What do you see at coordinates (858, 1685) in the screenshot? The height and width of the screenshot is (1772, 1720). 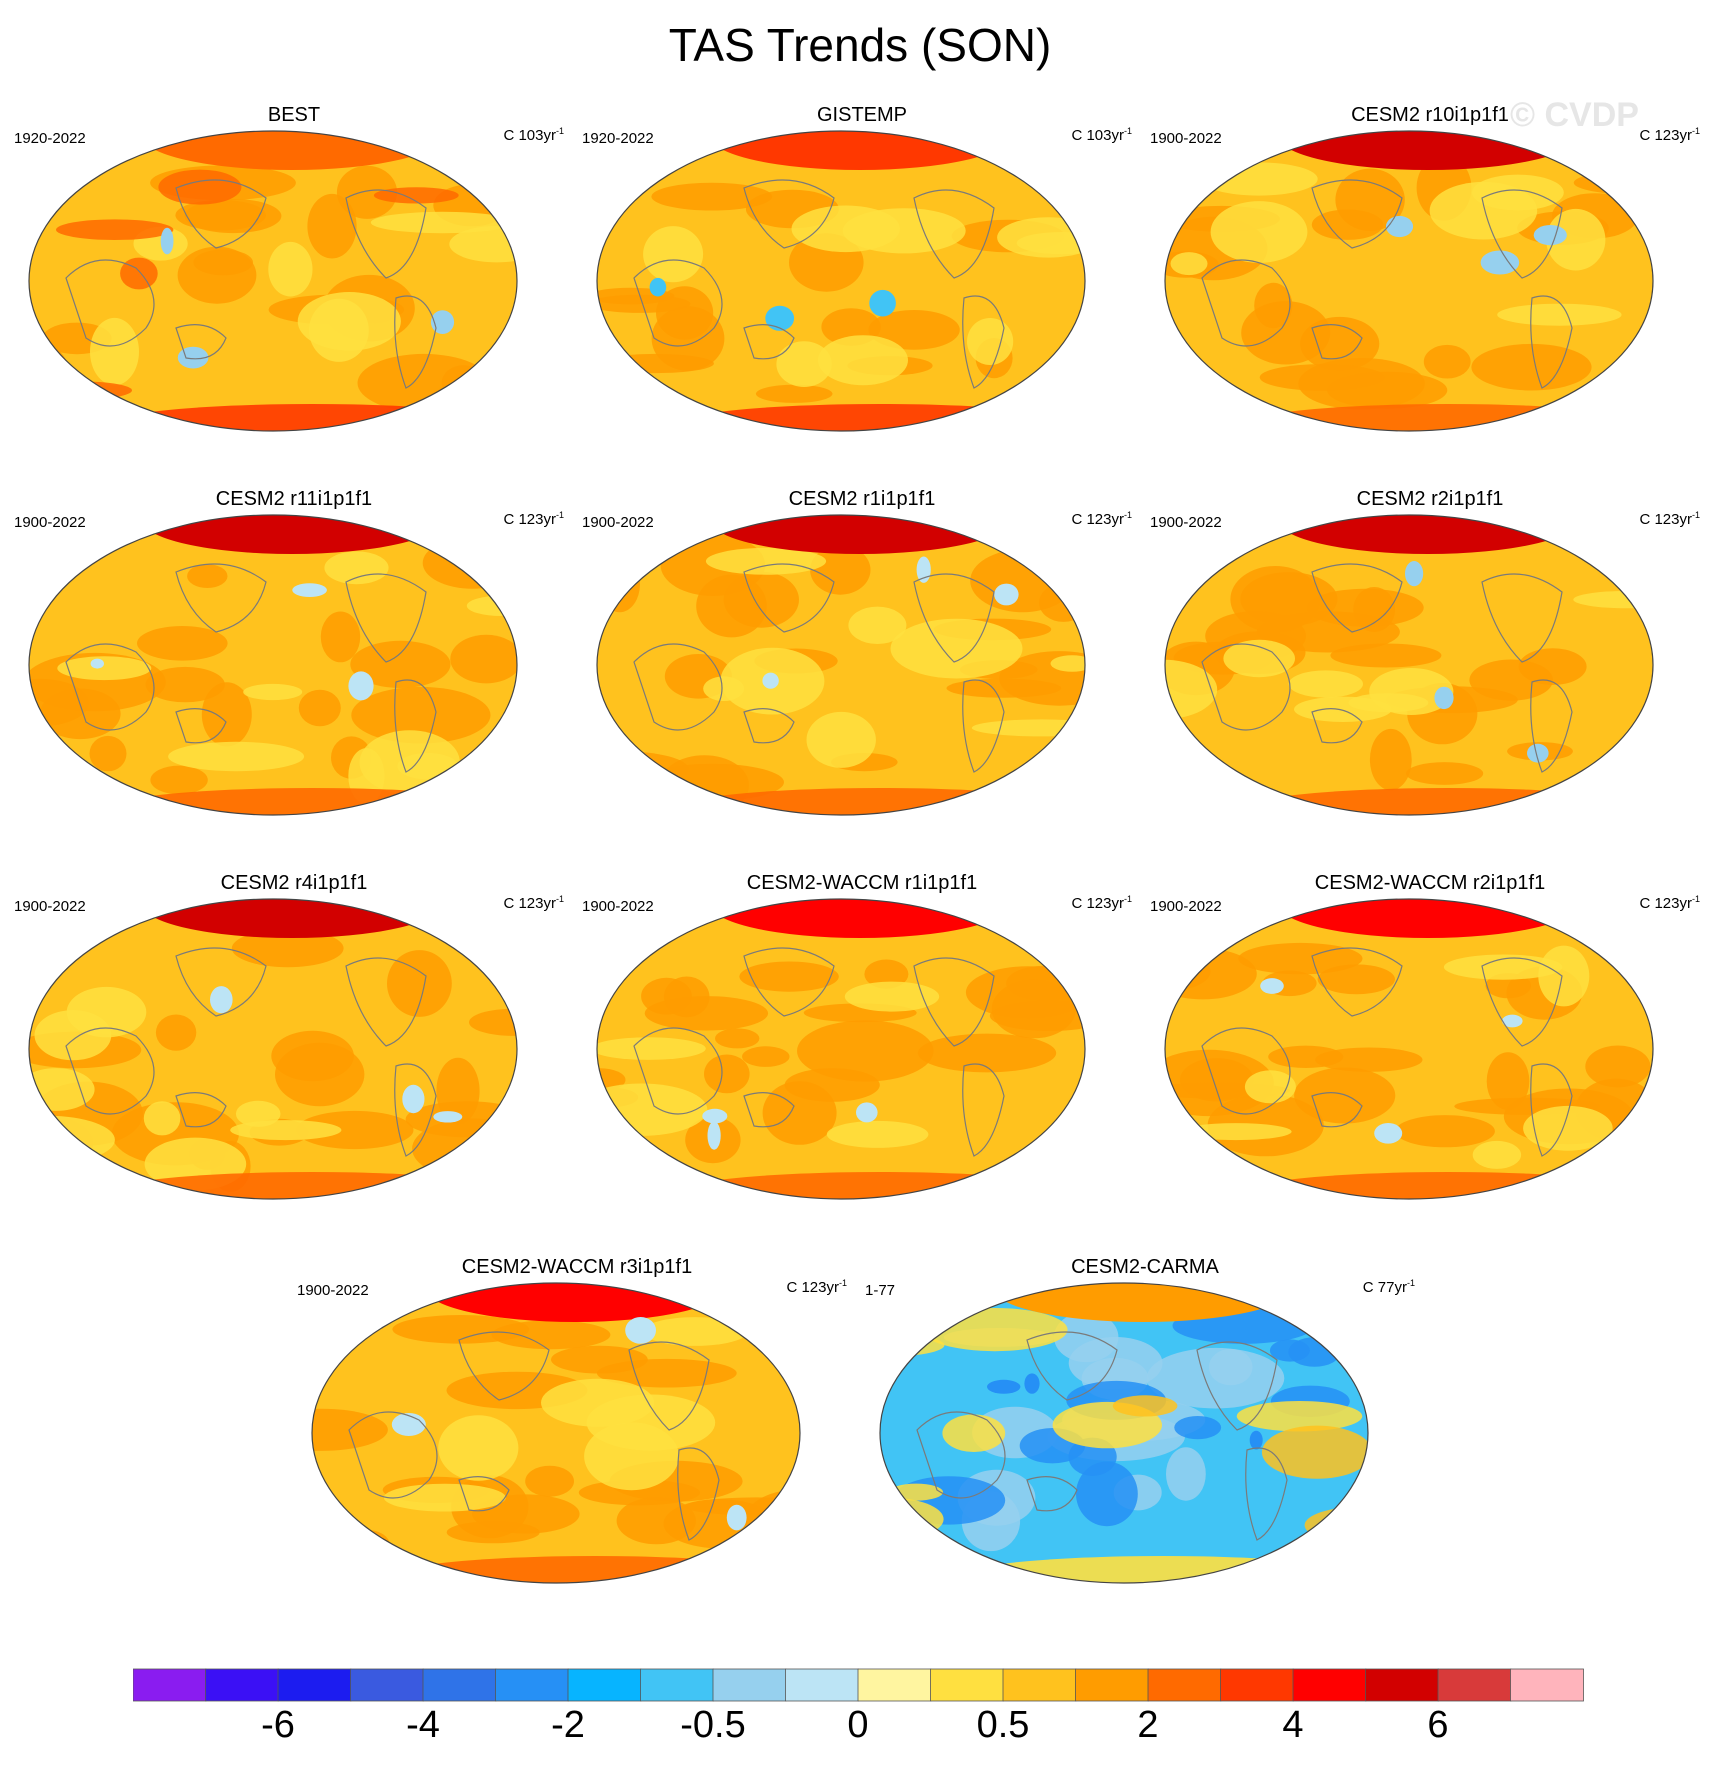 I see `colorbar` at bounding box center [858, 1685].